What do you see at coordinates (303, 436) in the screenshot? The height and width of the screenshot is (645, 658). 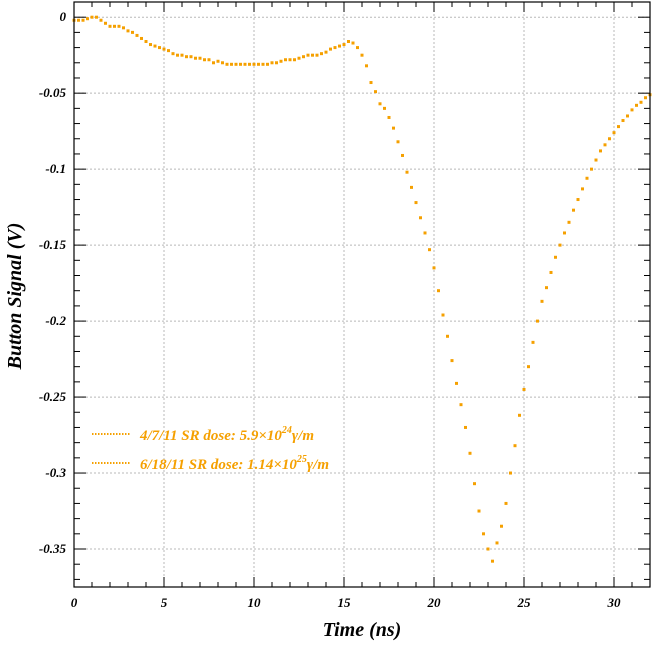 I see `legend-label-1-suffix: γ/m` at bounding box center [303, 436].